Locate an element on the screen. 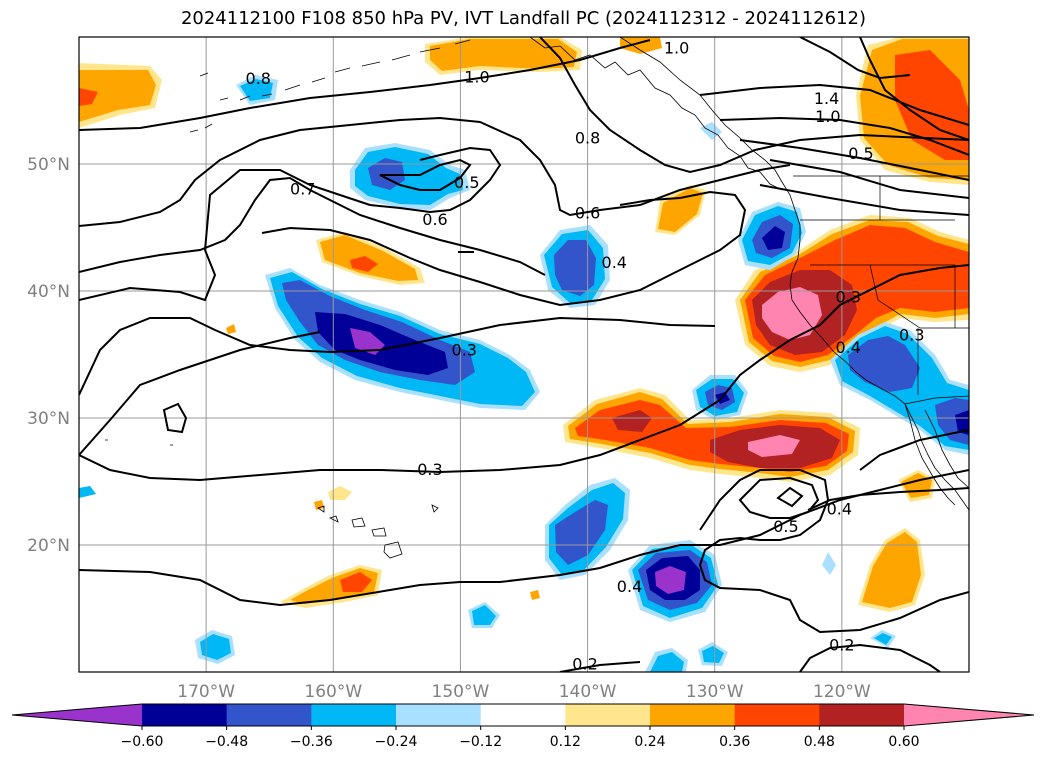 Image resolution: width=1047 pixels, height=765 pixels. longitude-label: 150°W is located at coordinates (461, 692).